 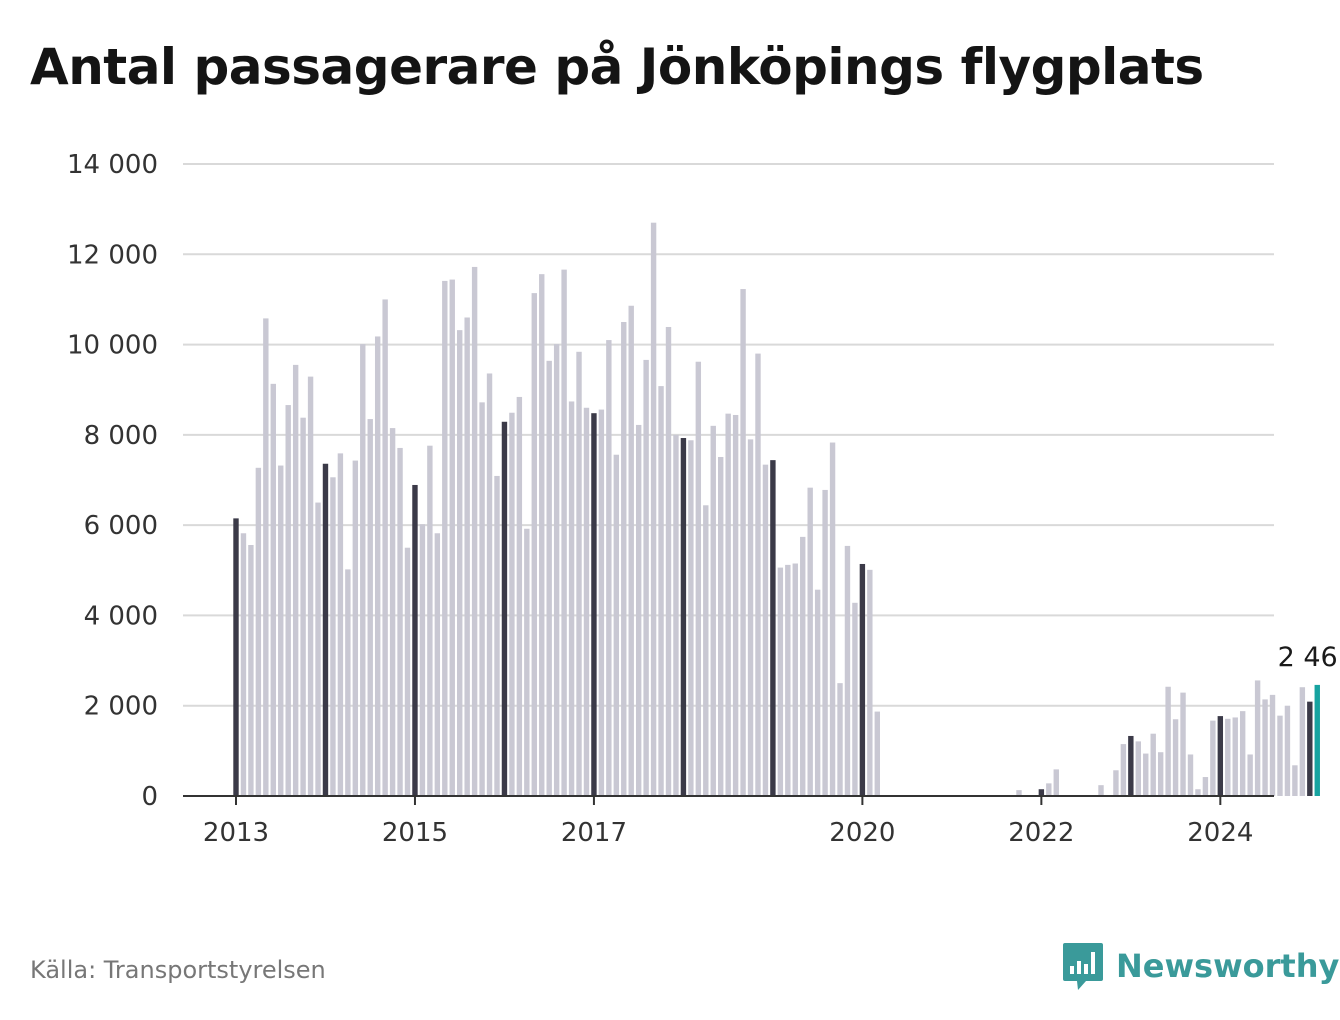 What do you see at coordinates (121, 526) in the screenshot?
I see `y-tick-label: 6 000` at bounding box center [121, 526].